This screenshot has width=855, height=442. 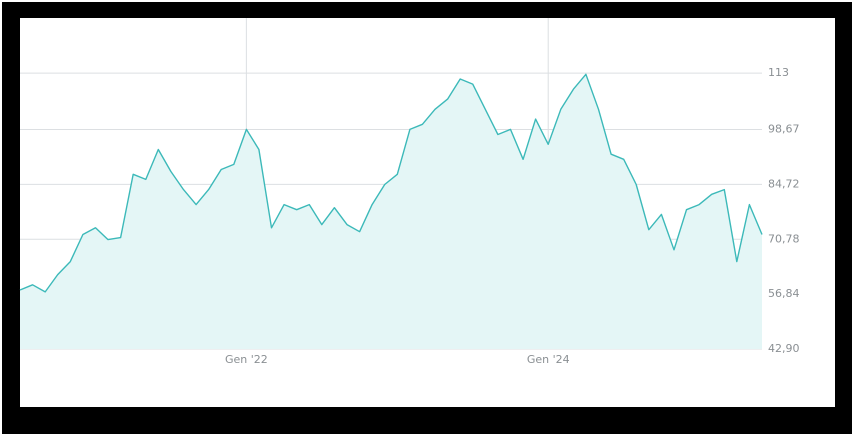 What do you see at coordinates (778, 72) in the screenshot?
I see `y-tick-label: 113` at bounding box center [778, 72].